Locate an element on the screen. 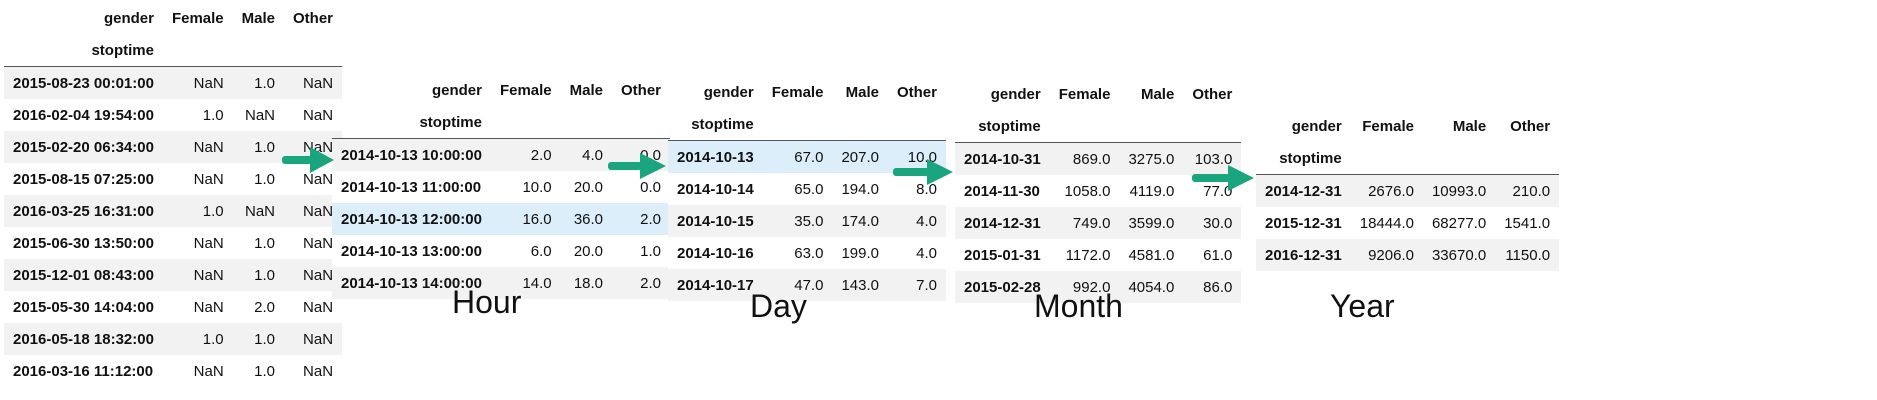 This screenshot has height=400, width=1877. table-cell: 63.0 is located at coordinates (809, 253).